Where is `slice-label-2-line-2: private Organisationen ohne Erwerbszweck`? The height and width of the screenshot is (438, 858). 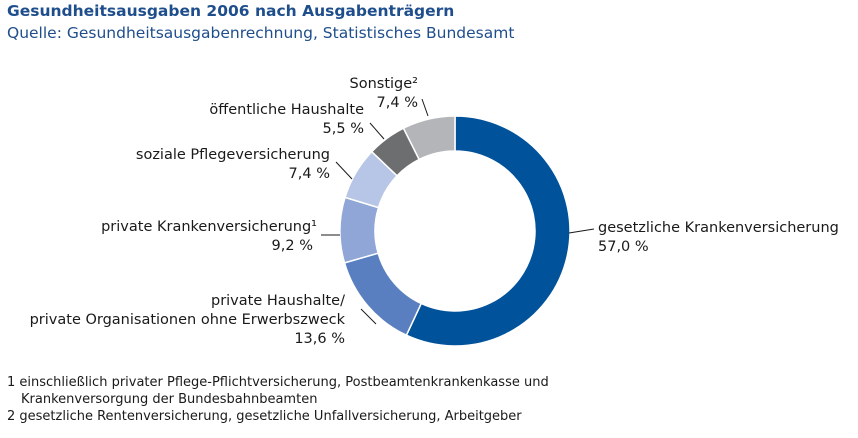 slice-label-2-line-2: private Organisationen ohne Erwerbszweck is located at coordinates (188, 320).